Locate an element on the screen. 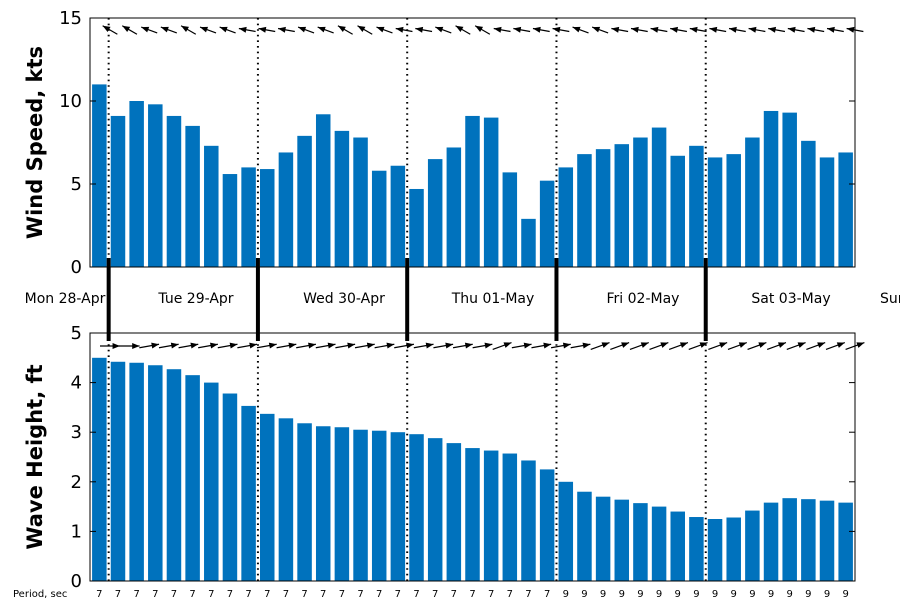 The image size is (900, 600). day-label: Tue 29-Apr is located at coordinates (195, 299).